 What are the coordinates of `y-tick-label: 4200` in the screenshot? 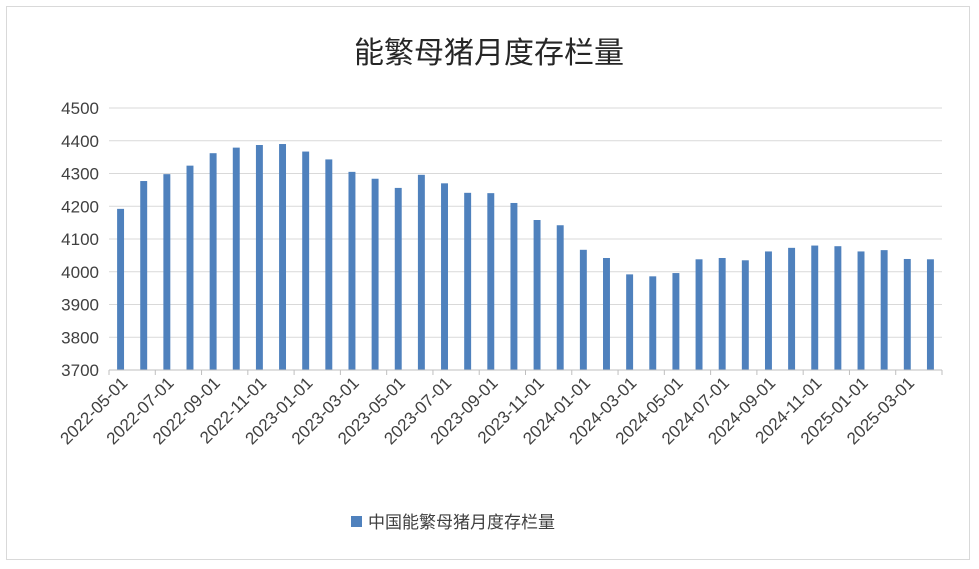 It's located at (80, 206).